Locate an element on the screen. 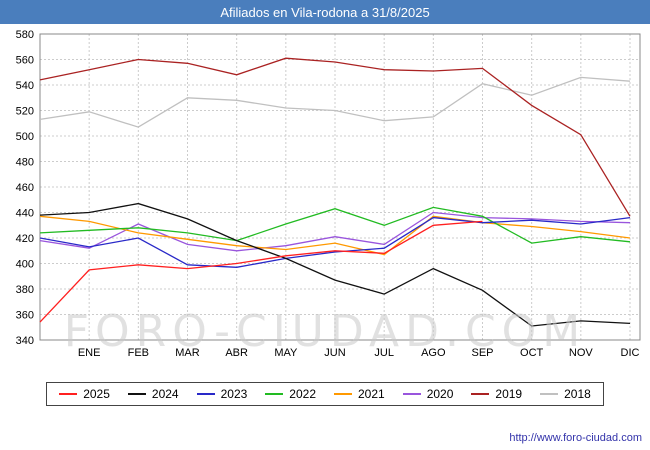  legend-swatch-2023 is located at coordinates (205, 394).